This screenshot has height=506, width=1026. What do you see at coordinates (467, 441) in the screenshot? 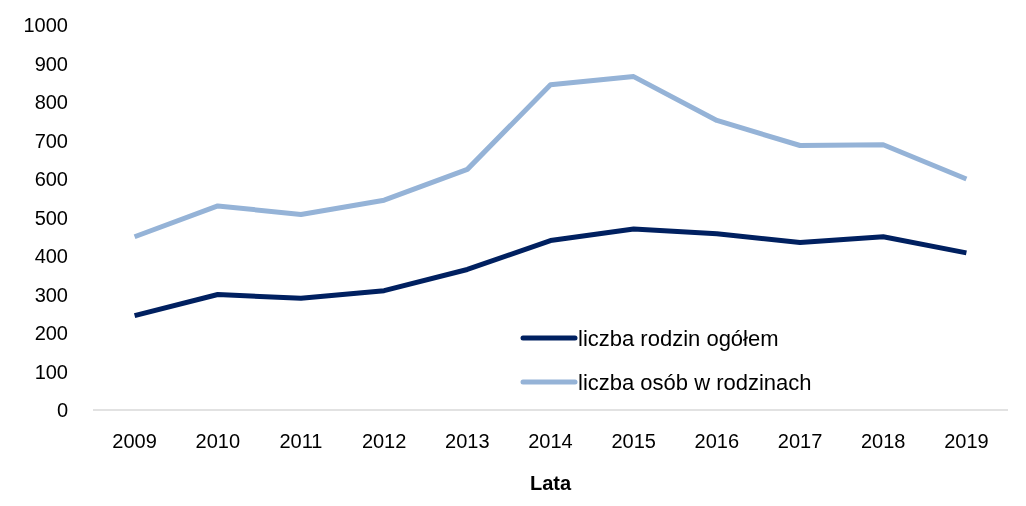
I see `x-tick-label: 2013` at bounding box center [467, 441].